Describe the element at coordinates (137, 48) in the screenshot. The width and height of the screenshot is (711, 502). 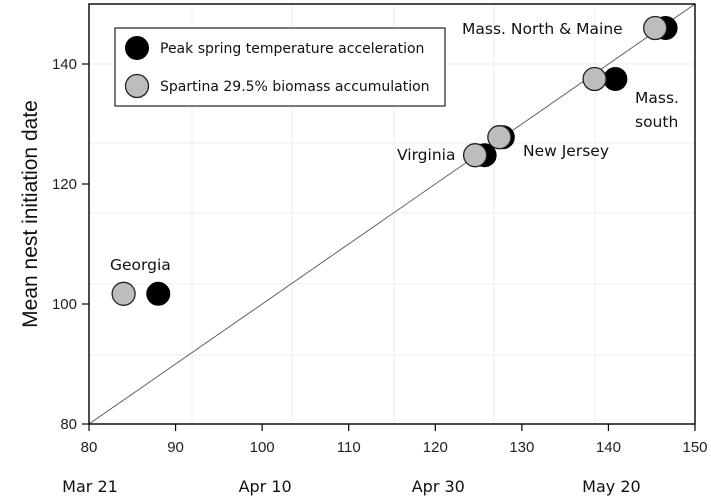
I see `legend-marker-black-icon` at that location.